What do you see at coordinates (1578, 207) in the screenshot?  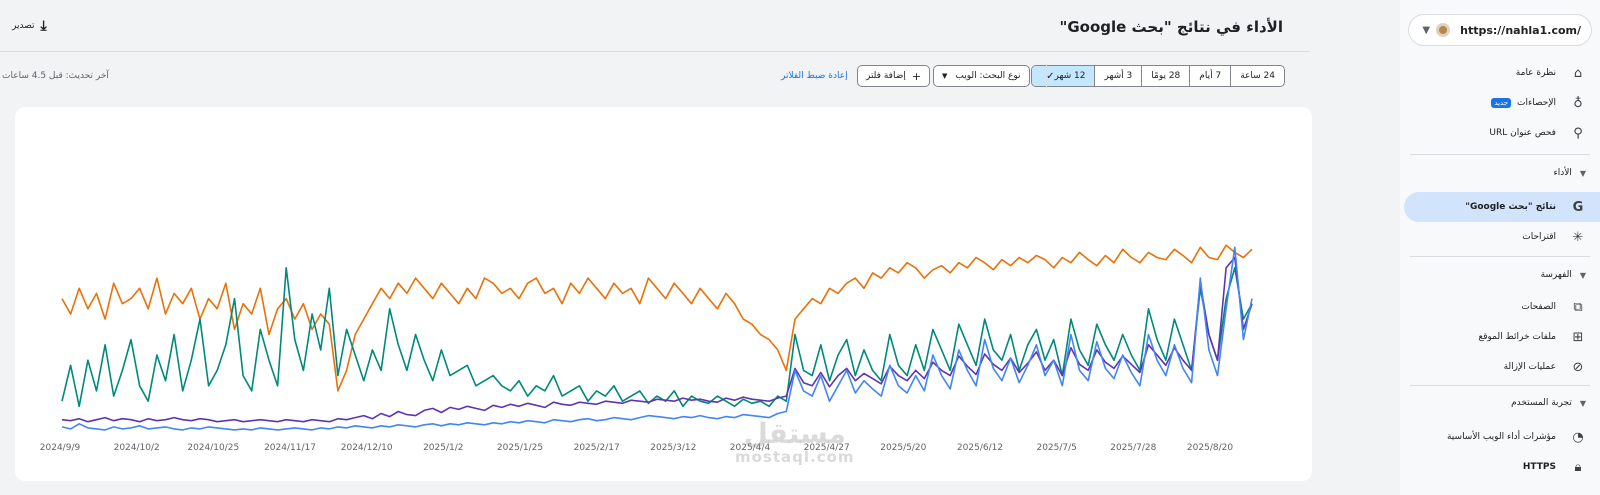 I see `google-g-icon: G` at bounding box center [1578, 207].